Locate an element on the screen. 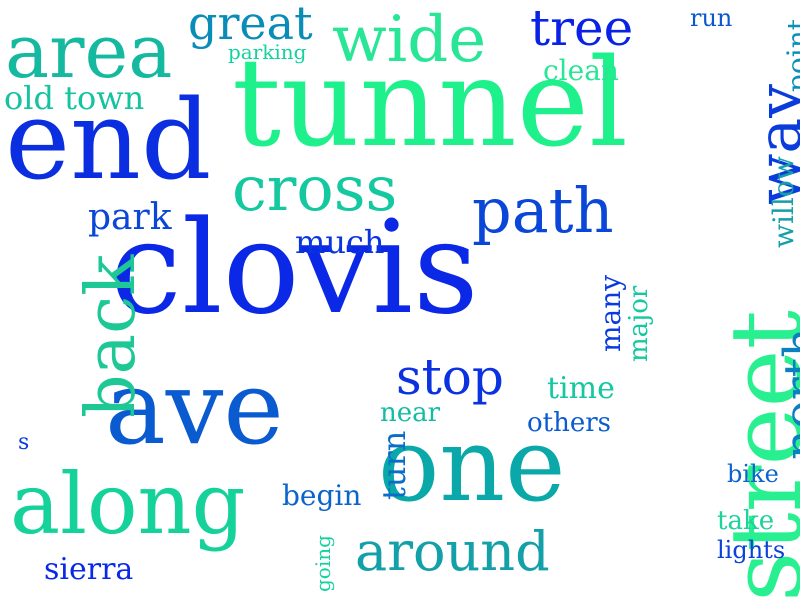 Image resolution: width=800 pixels, height=600 pixels. word-clean: clean is located at coordinates (581, 70).